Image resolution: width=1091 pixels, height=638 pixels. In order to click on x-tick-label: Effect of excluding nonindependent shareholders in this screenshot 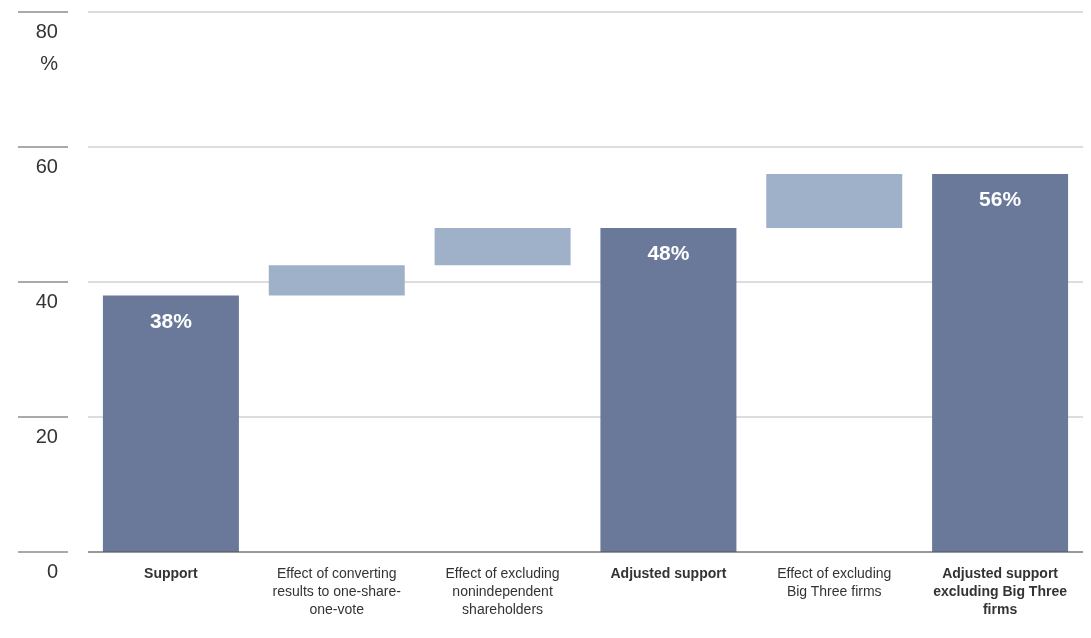, I will do `click(502, 591)`.